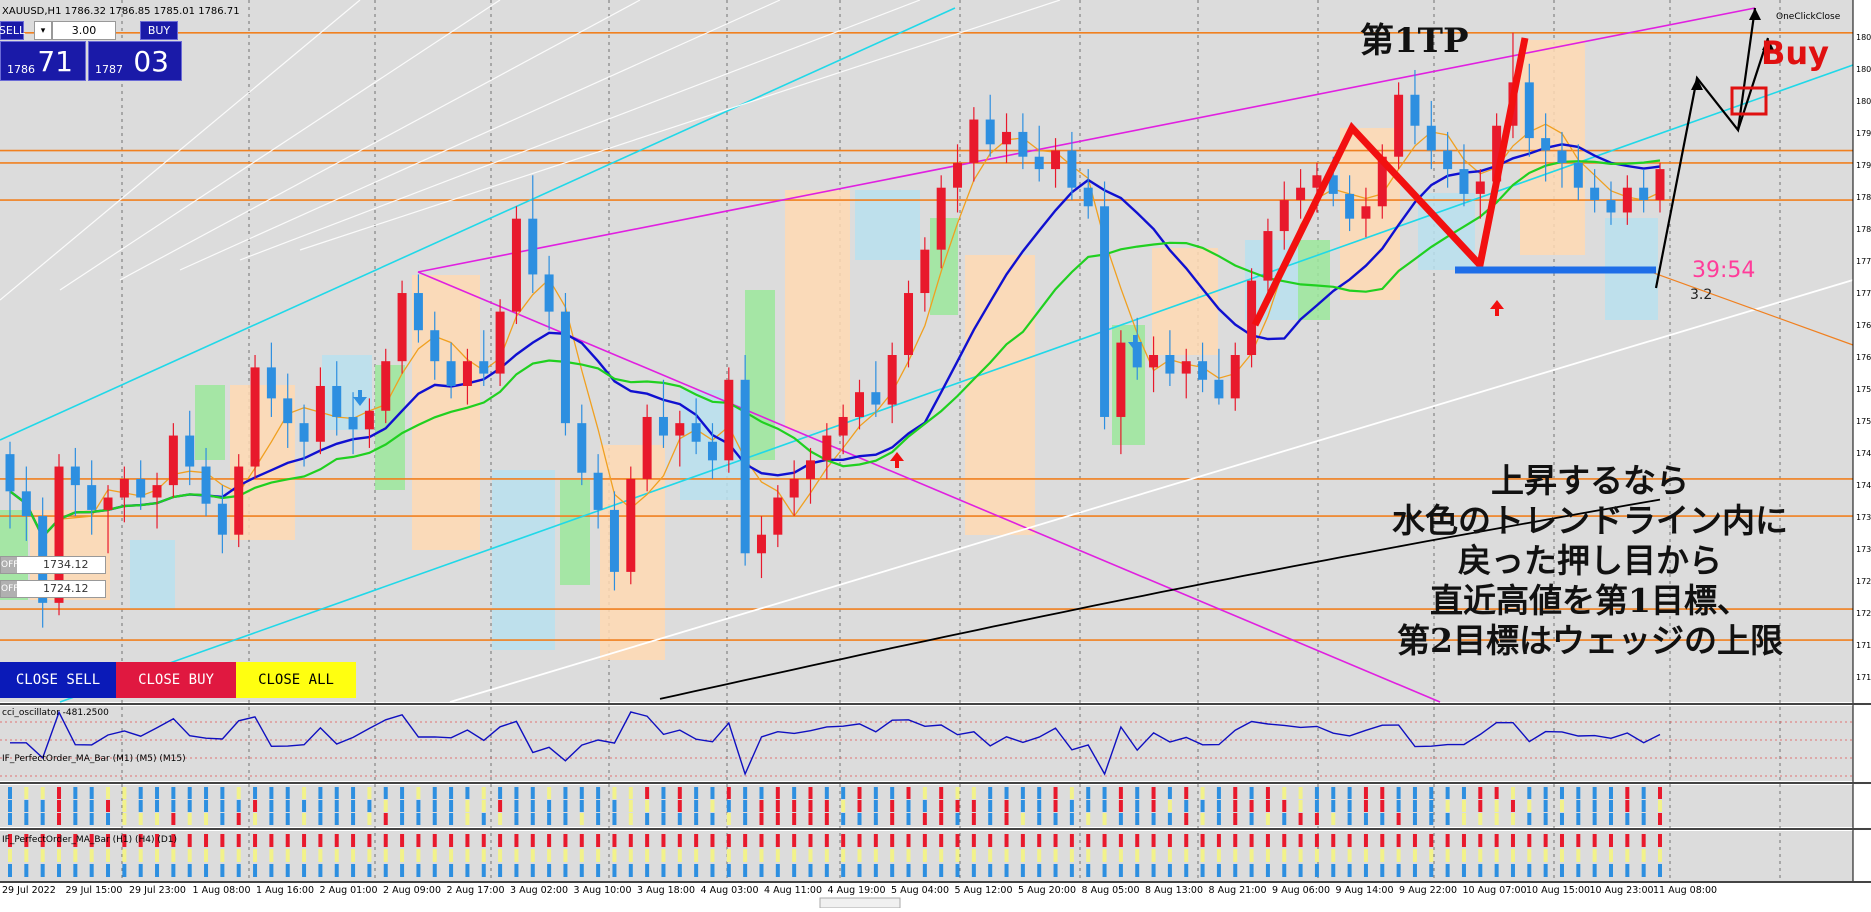 This screenshot has height=912, width=1871. Describe the element at coordinates (9, 589) in the screenshot. I see `pending-order-2-toggle: OFF` at that location.